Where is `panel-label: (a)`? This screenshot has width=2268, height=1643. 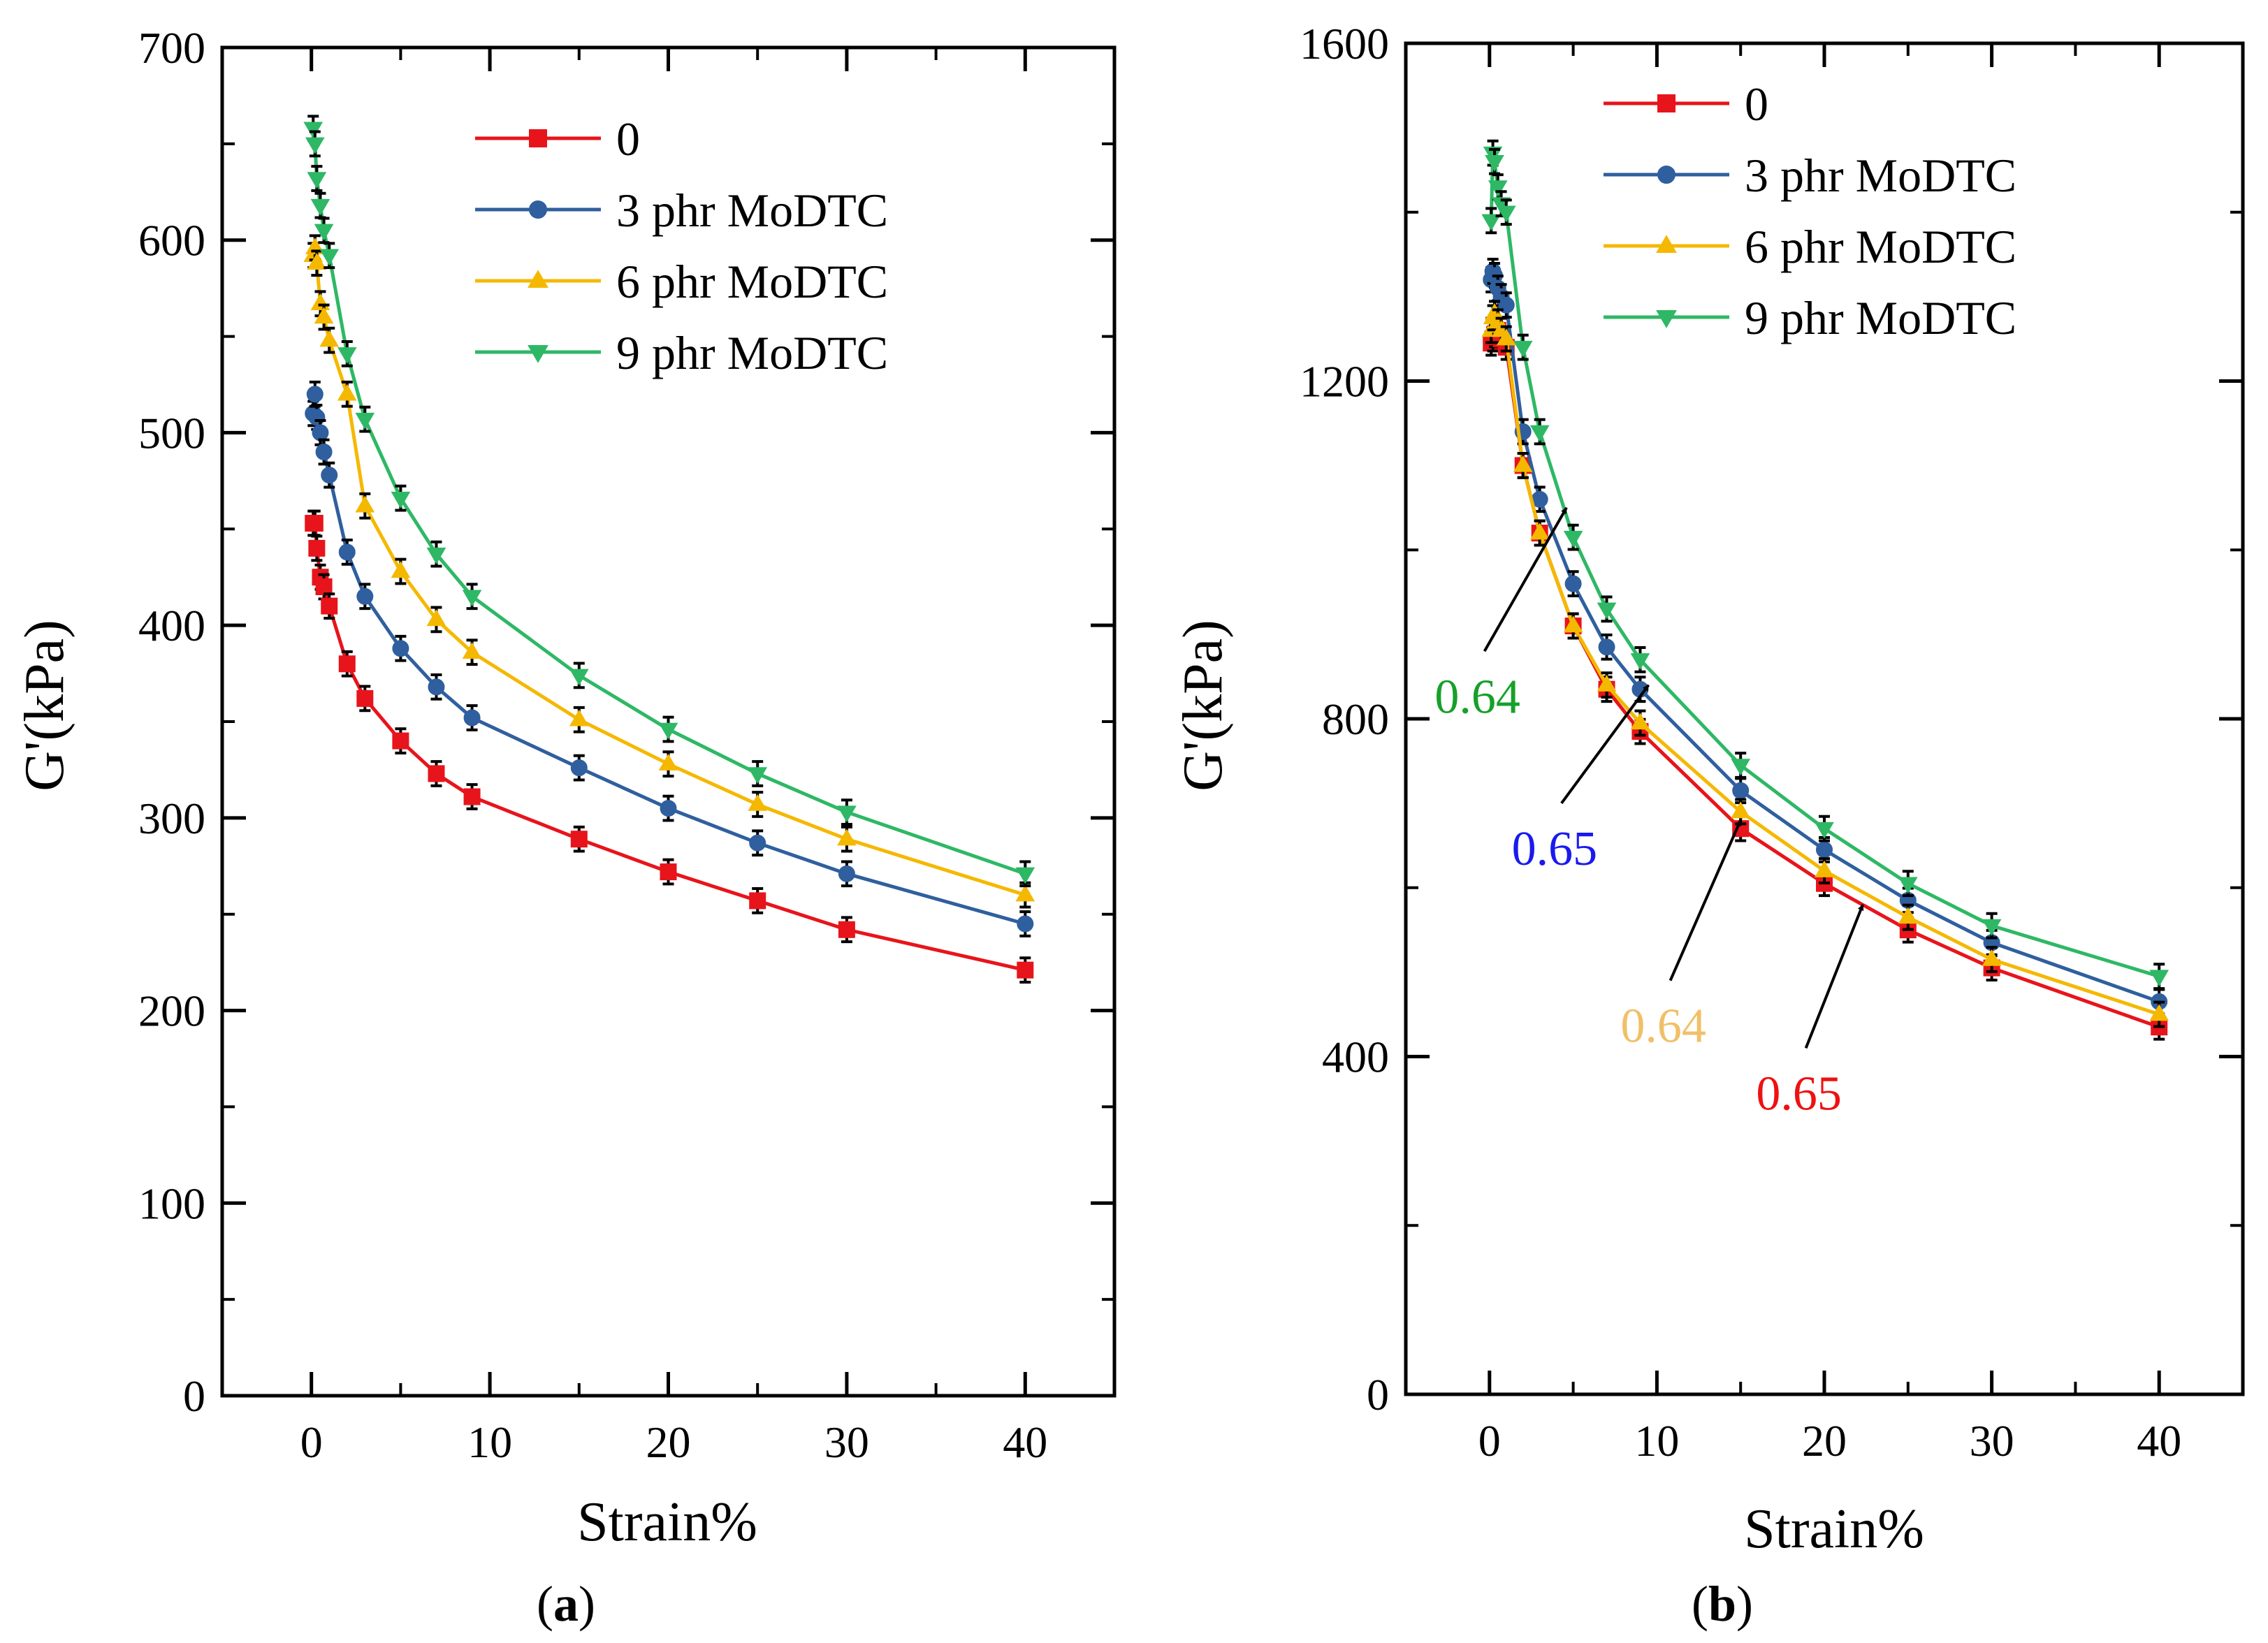
panel-label: (a) is located at coordinates (566, 1604).